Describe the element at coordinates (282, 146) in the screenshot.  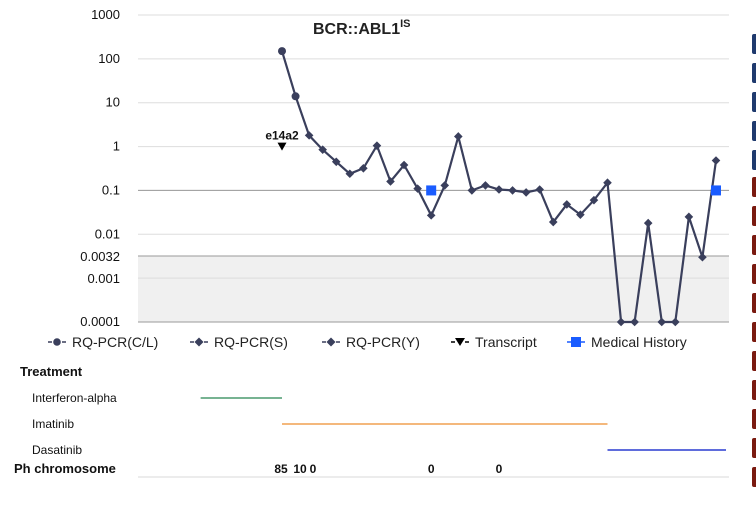
I see `transcript-marker` at that location.